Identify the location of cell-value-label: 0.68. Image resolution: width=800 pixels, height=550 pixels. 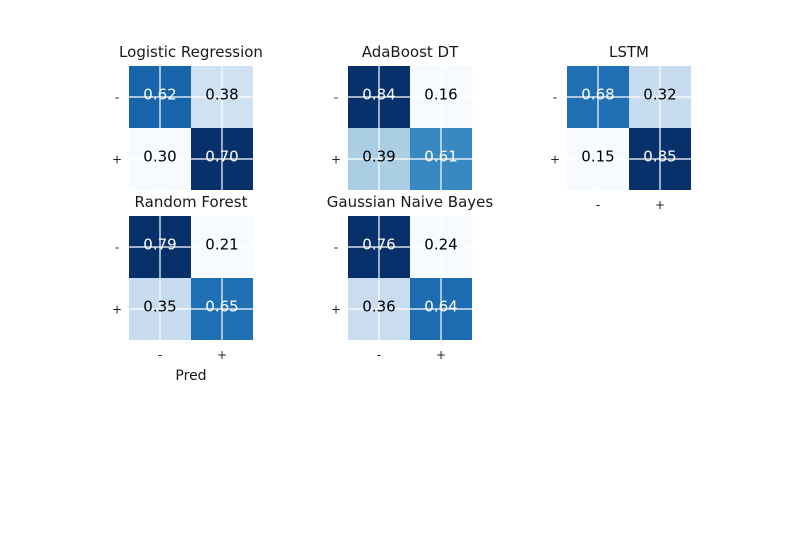
(597, 95).